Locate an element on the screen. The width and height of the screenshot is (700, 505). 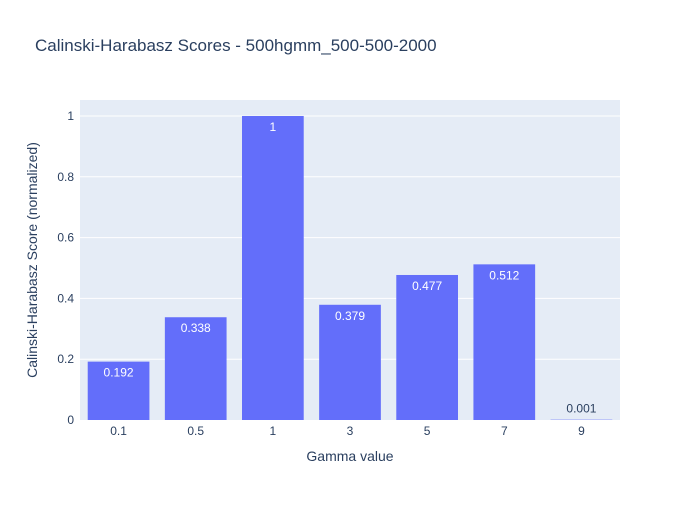
x-tick-label: 1 is located at coordinates (273, 431).